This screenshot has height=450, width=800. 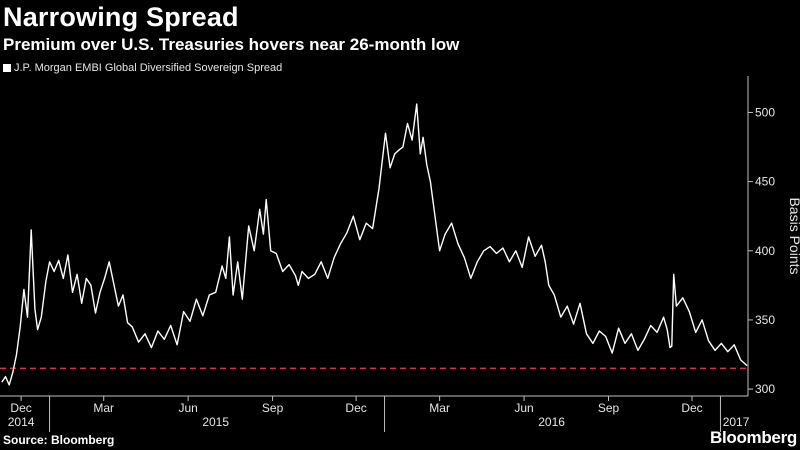 What do you see at coordinates (793, 235) in the screenshot?
I see `y-axis-title: Basis Points` at bounding box center [793, 235].